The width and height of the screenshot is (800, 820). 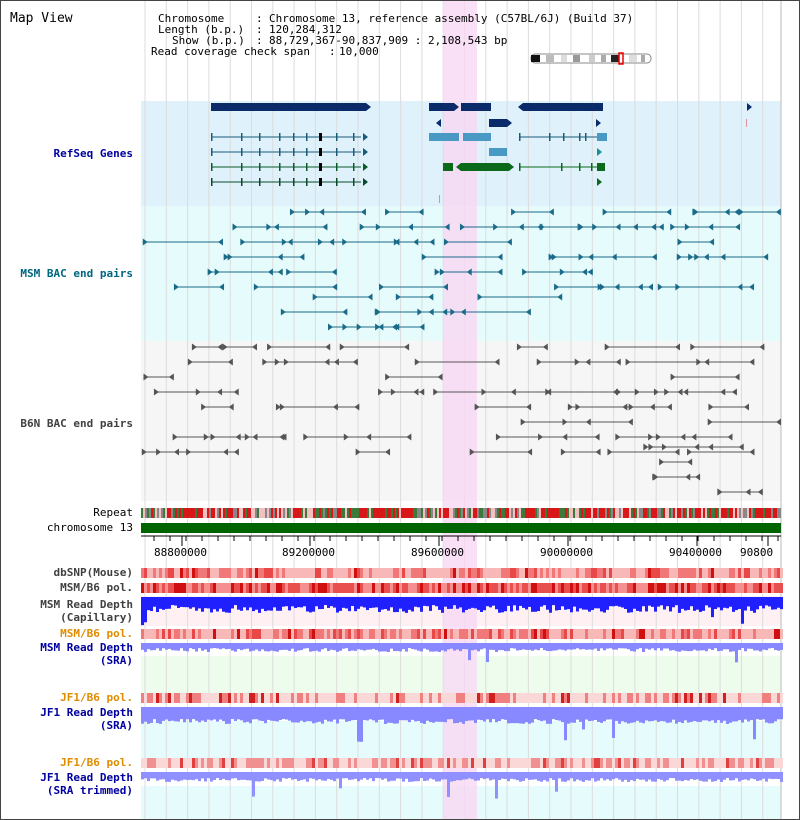 What do you see at coordinates (259, 18) in the screenshot?
I see `chromosome-colon: :` at bounding box center [259, 18].